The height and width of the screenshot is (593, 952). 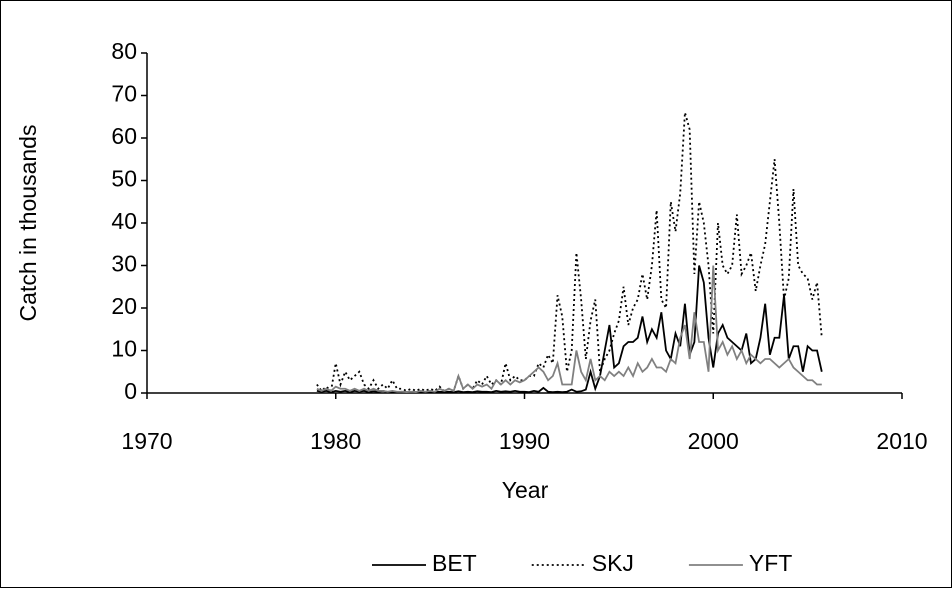 What do you see at coordinates (770, 563) in the screenshot?
I see `legend-label: YFT` at bounding box center [770, 563].